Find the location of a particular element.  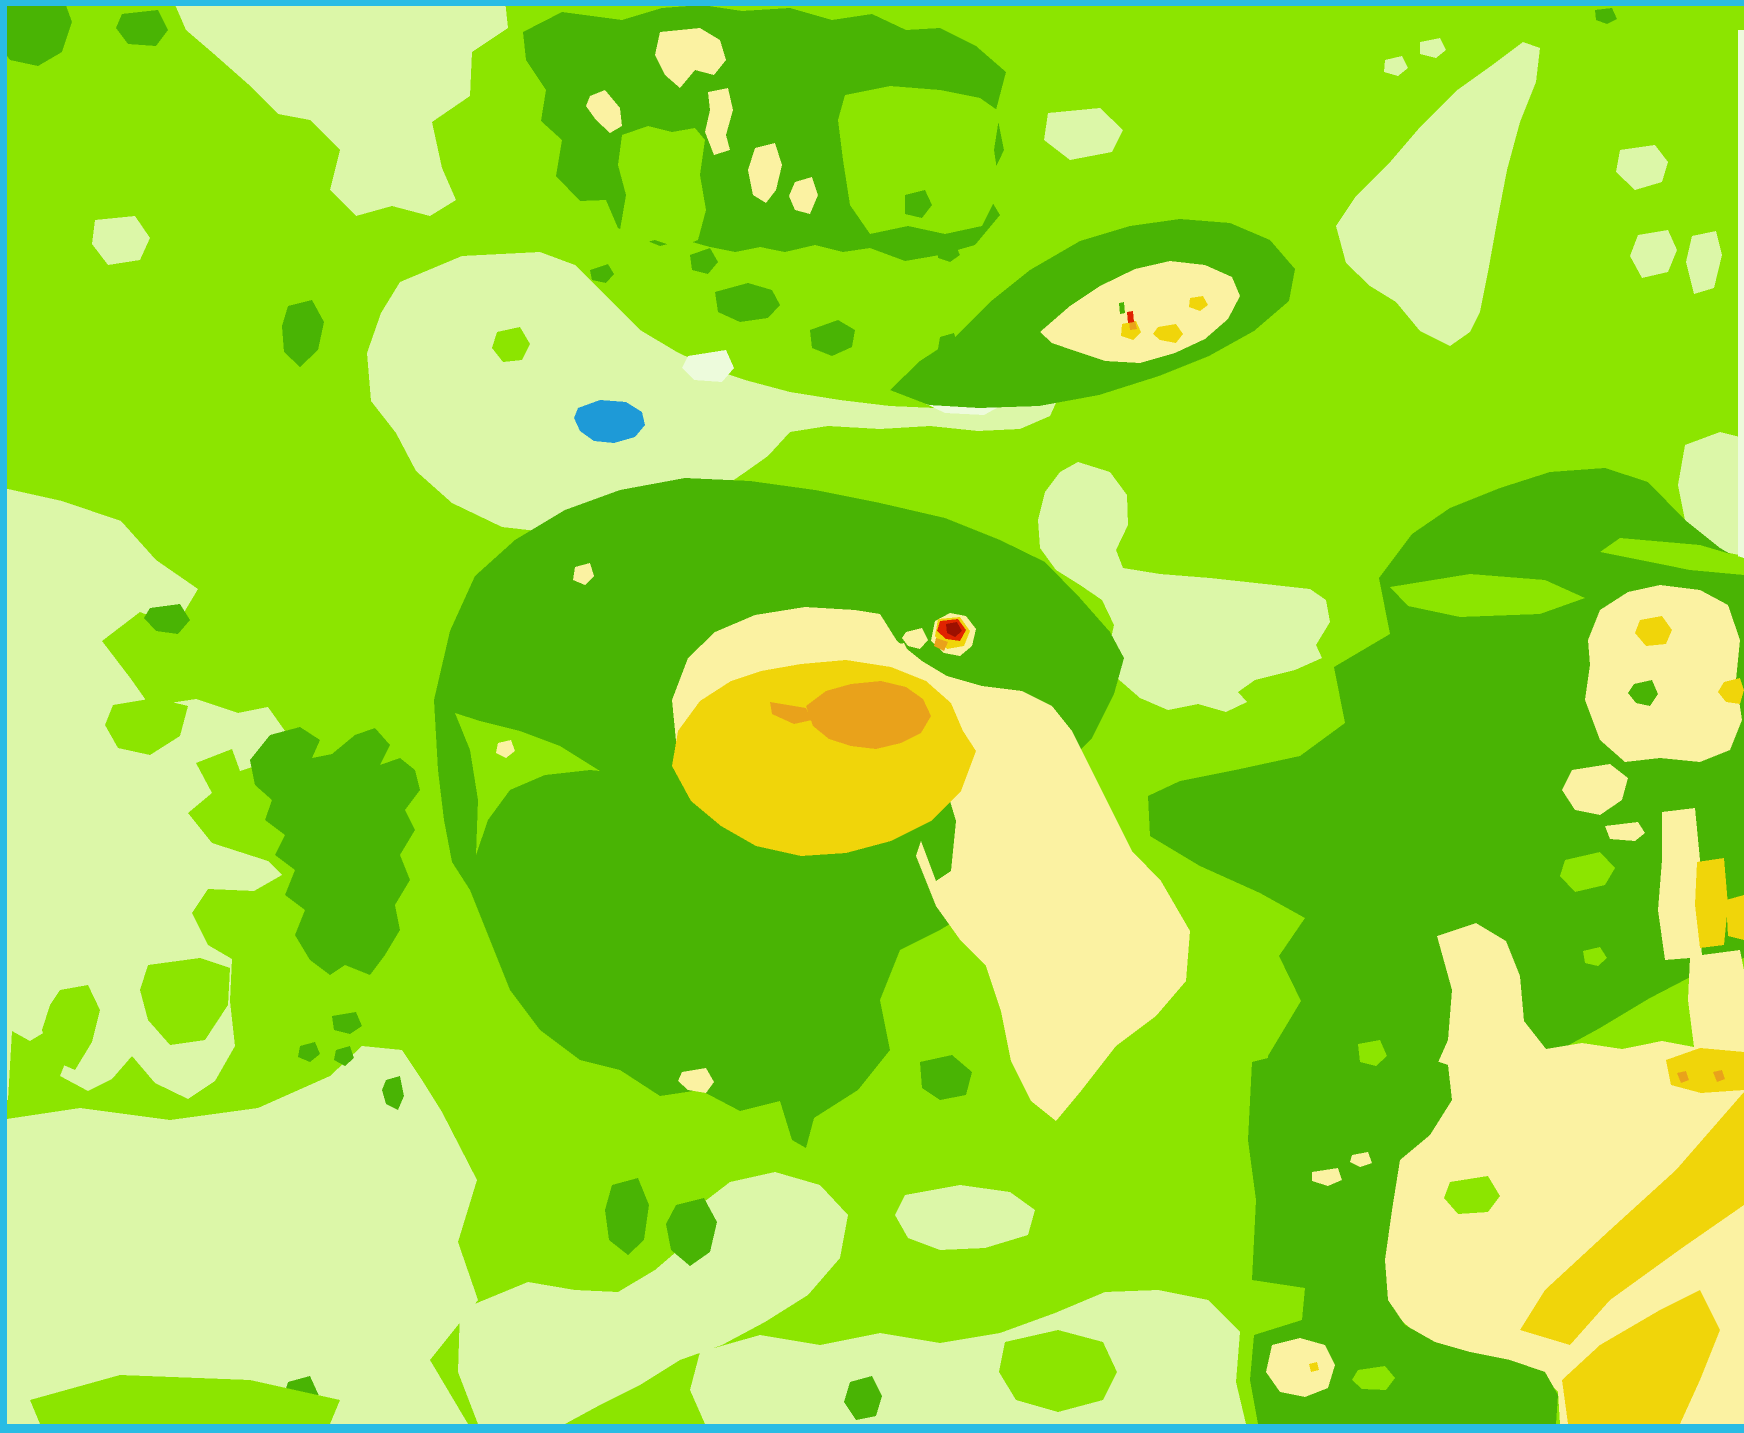

dark-dot-in-bay is located at coordinates (918, 204).